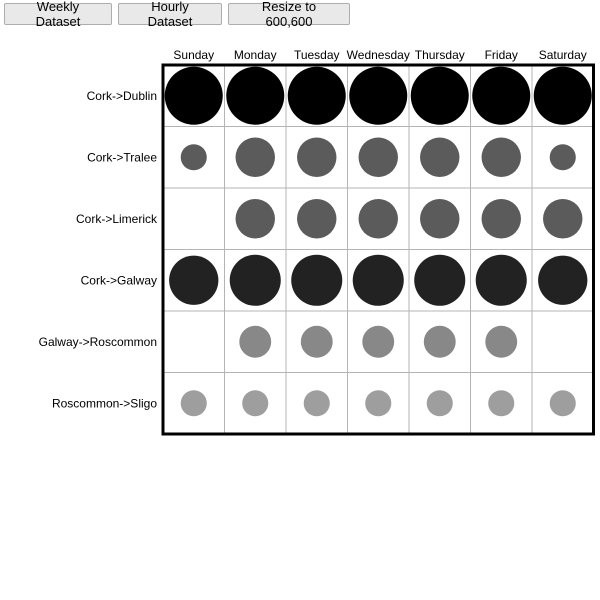  Describe the element at coordinates (255, 55) in the screenshot. I see `column-label: Monday` at that location.